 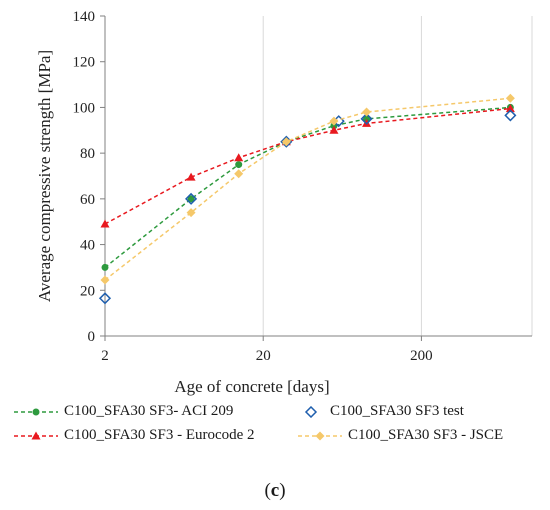 I want to click on legend-item-eurocode2: C100_SFA30 SF3 - Eurocode 2, so click(x=133, y=435).